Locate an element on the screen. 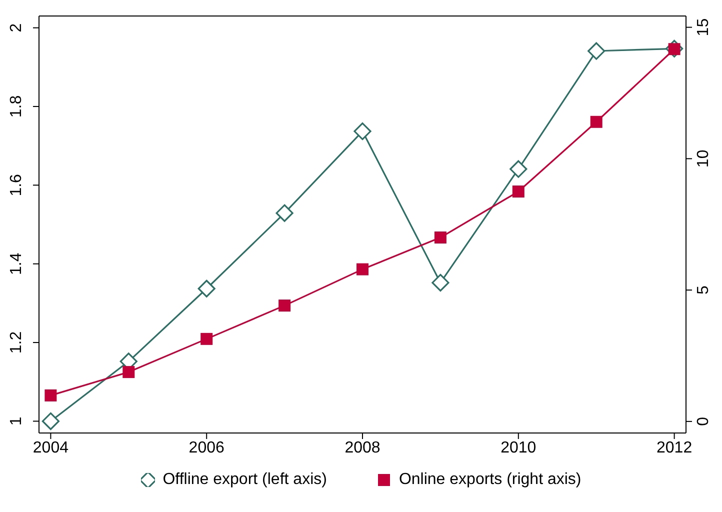 This screenshot has height=512, width=722. y2-tick-label: 15 is located at coordinates (703, 27).